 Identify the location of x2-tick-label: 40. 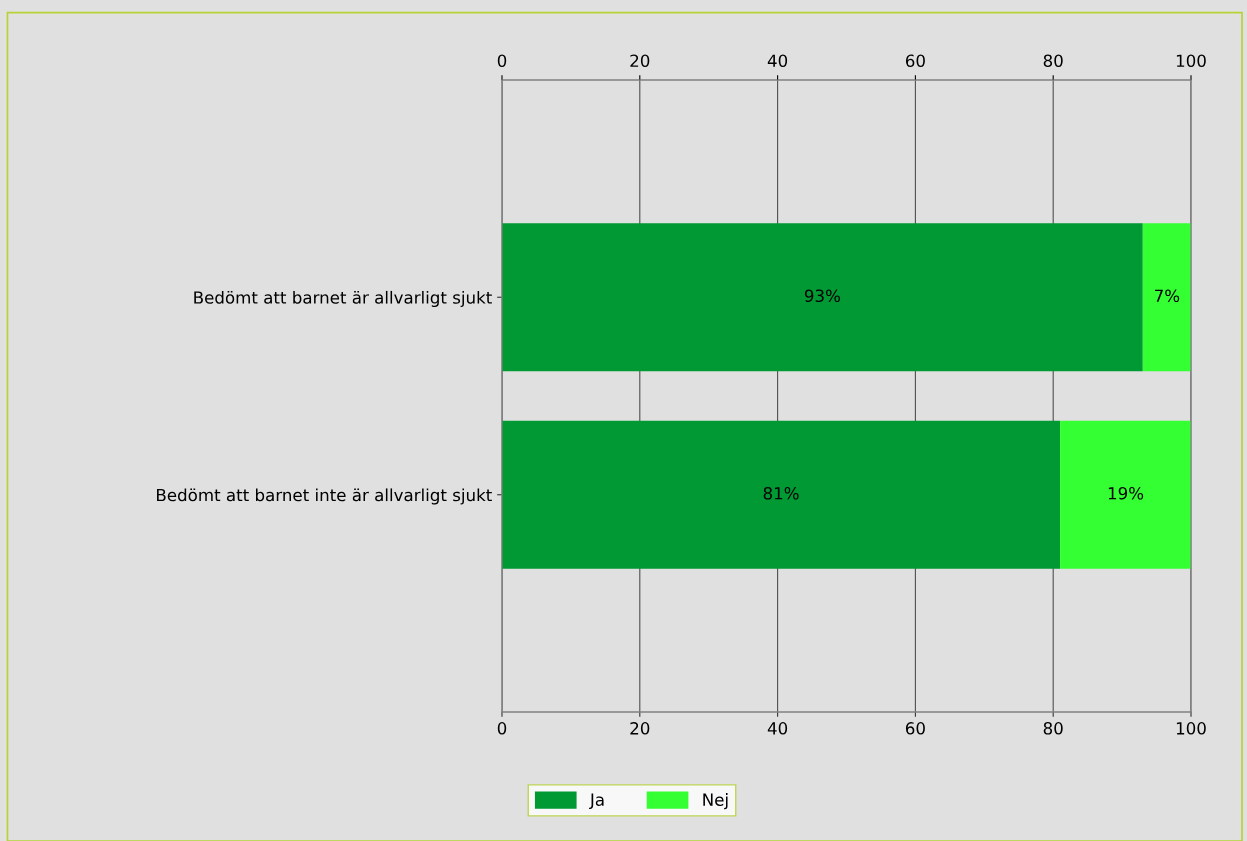
(777, 61).